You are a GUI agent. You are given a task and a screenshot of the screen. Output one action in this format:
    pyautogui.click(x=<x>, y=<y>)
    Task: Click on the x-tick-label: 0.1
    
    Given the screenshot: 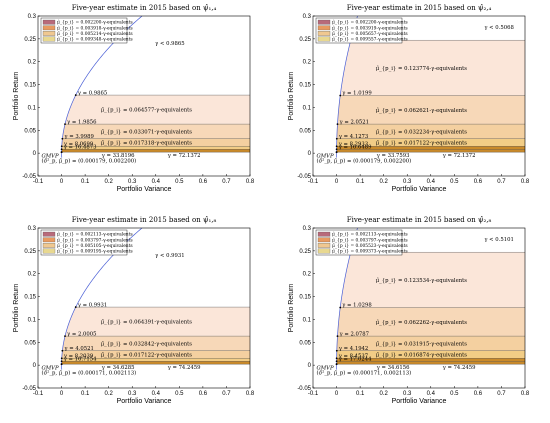 What is the action you would take?
    pyautogui.click(x=85, y=394)
    